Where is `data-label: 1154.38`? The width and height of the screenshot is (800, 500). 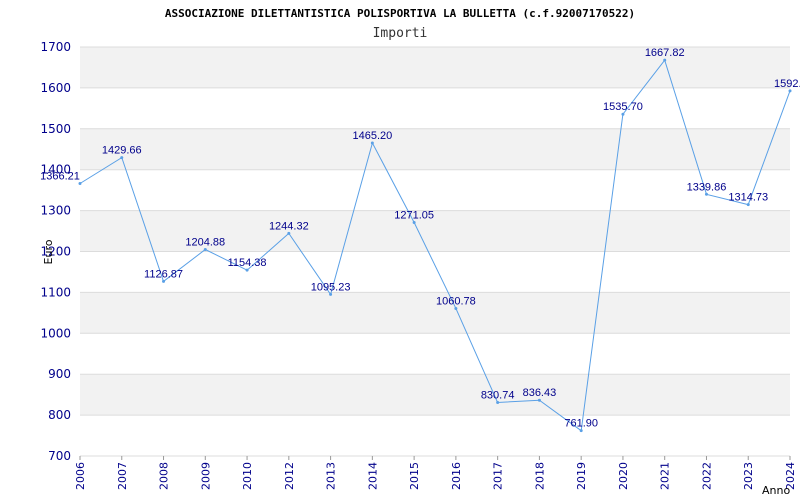
data-label: 1154.38 is located at coordinates (247, 263).